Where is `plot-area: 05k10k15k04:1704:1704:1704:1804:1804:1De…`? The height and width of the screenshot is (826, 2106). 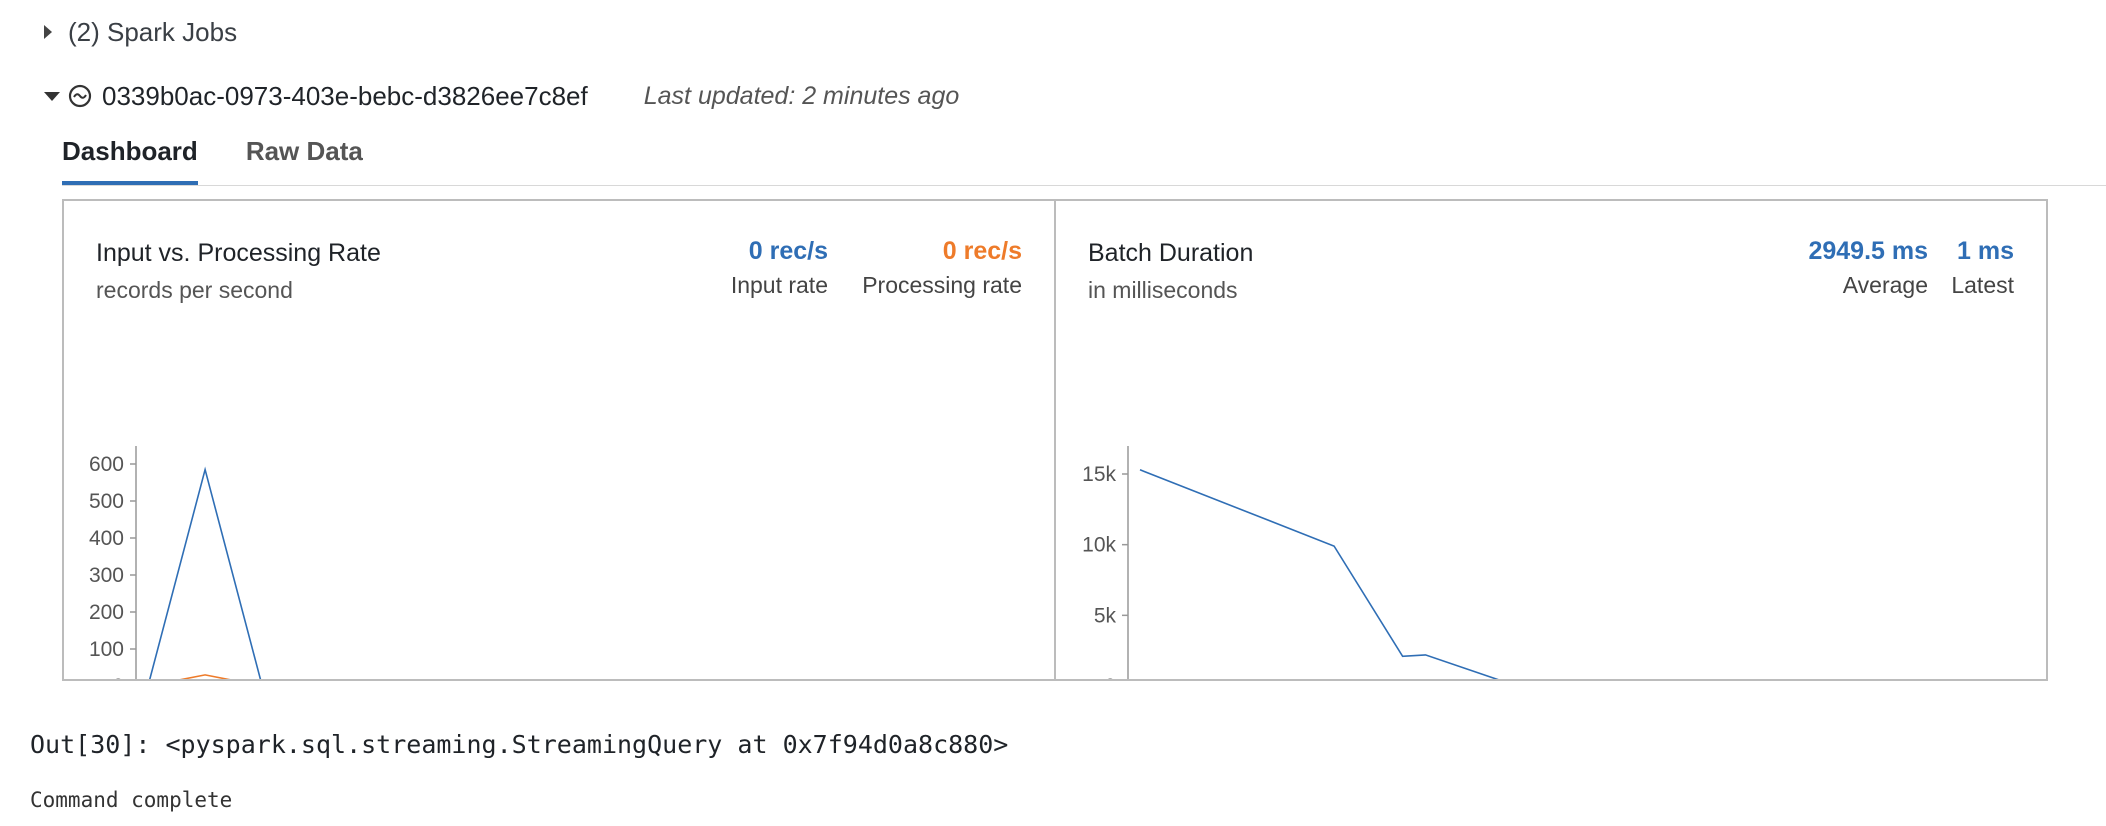 plot-area: 05k10k15k04:1704:1704:1704:1804:1804:1De… is located at coordinates (1290, 562).